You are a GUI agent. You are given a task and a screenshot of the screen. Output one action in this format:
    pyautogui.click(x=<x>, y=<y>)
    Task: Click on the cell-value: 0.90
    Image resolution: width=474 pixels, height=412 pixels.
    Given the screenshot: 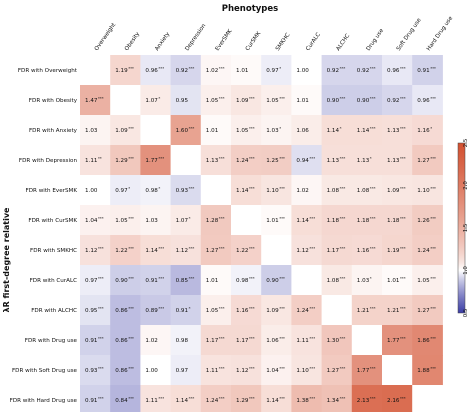 What is the action you would take?
    pyautogui.click(x=272, y=281)
    